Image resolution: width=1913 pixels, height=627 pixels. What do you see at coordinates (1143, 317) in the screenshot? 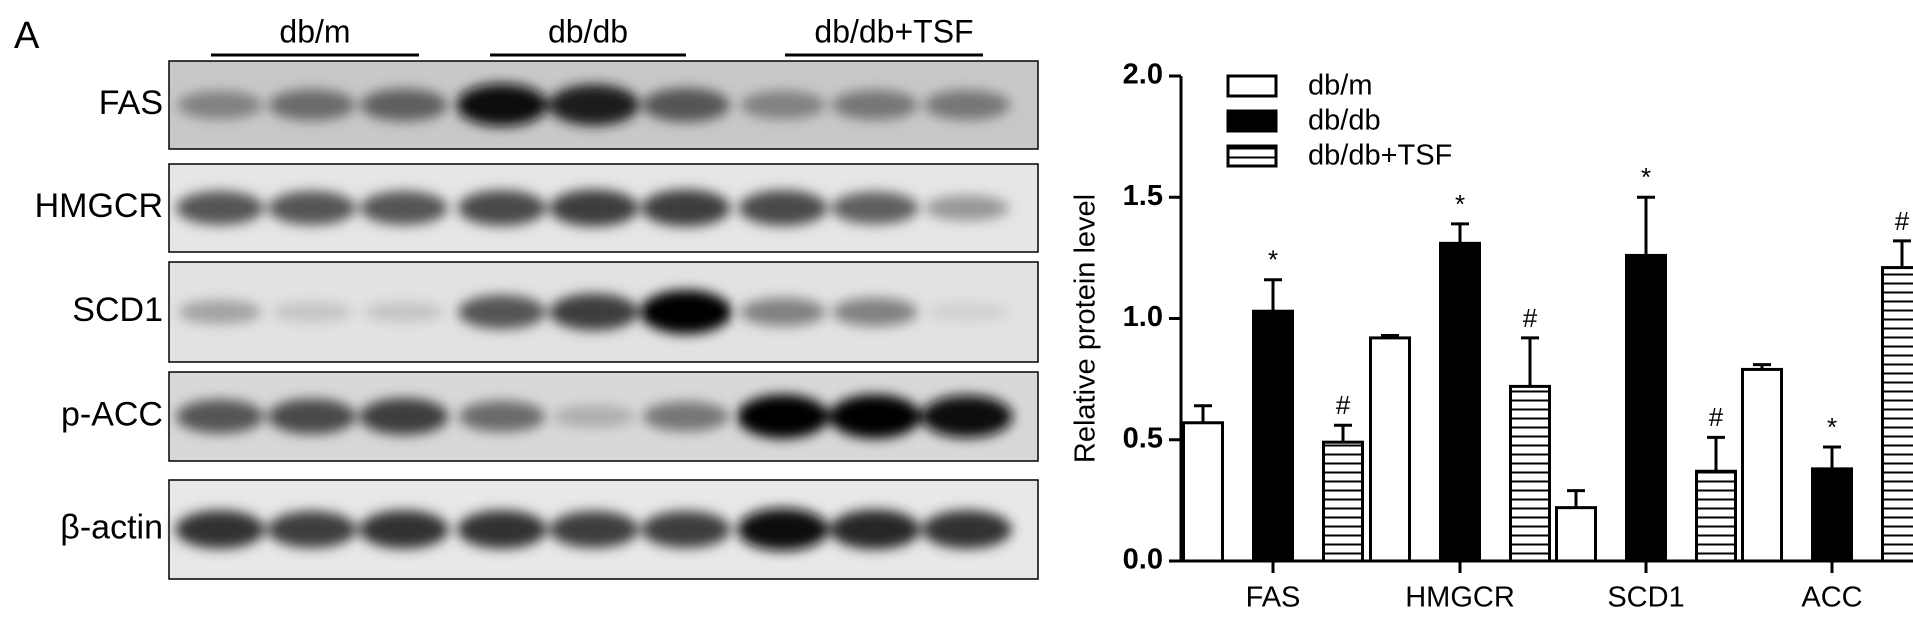
I see `y-tick-label: 1.0` at bounding box center [1143, 317].